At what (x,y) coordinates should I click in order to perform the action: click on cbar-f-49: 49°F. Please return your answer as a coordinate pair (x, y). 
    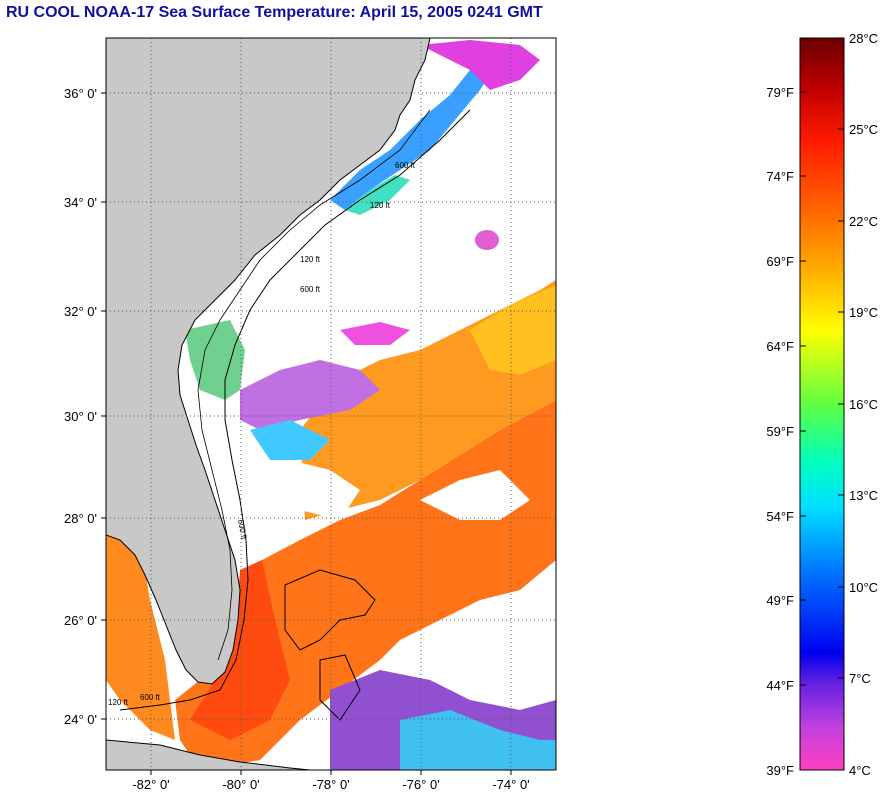
    Looking at the image, I should click on (780, 600).